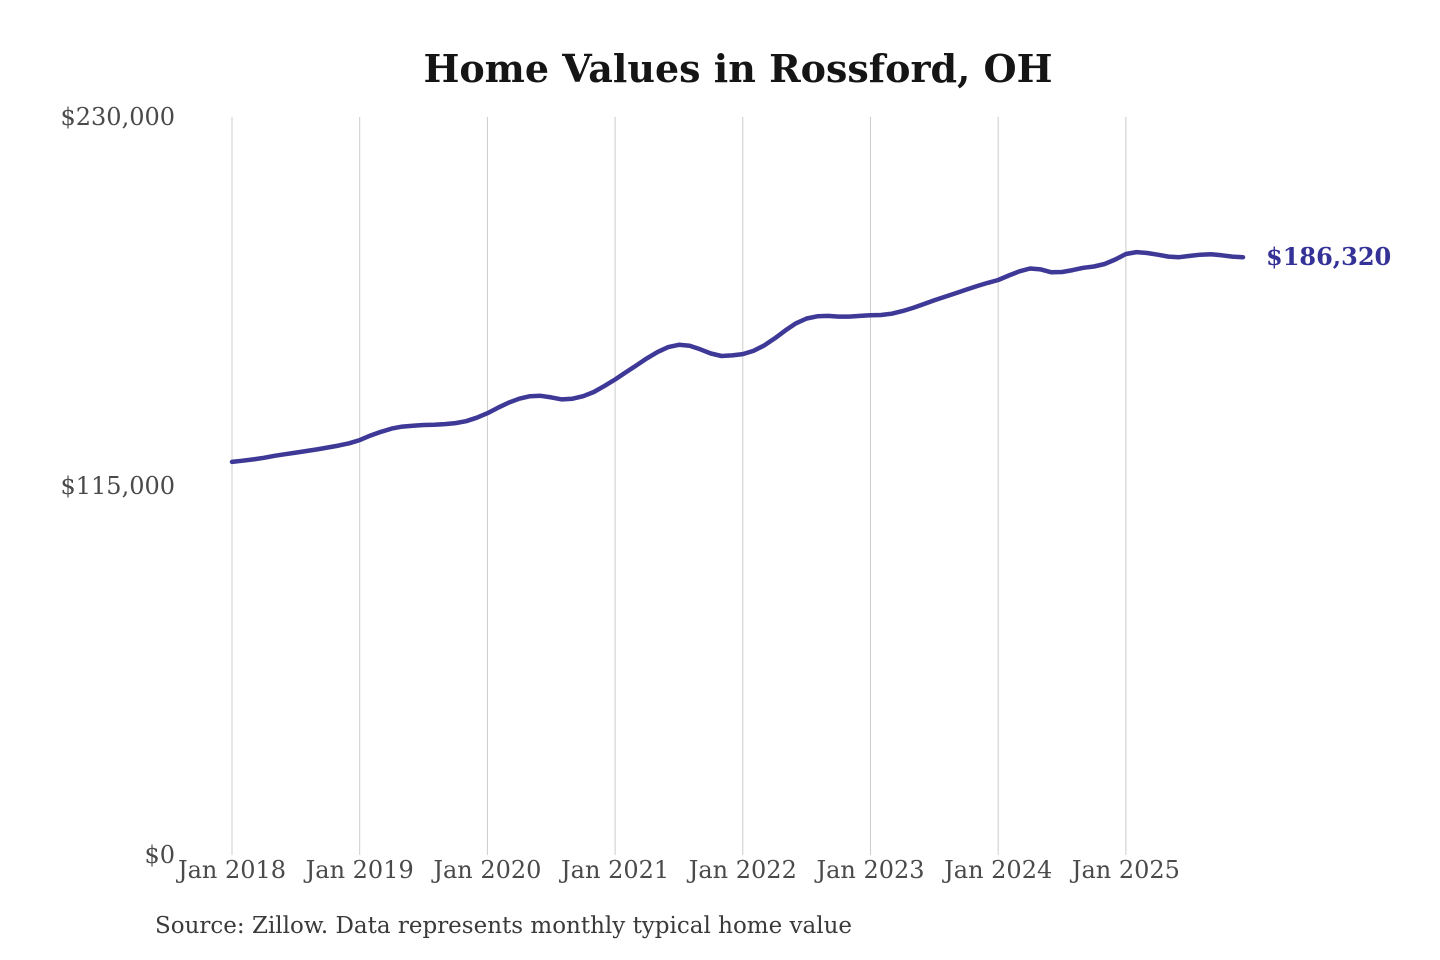 The image size is (1440, 960). I want to click on y-tick-label: $115,000, so click(117, 486).